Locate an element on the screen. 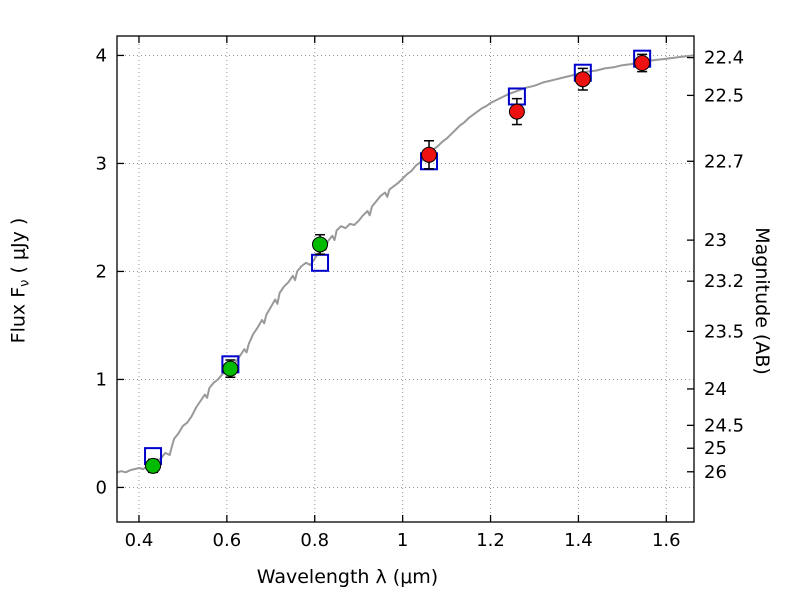 Image resolution: width=800 pixels, height=600 pixels. y-axis-label-left: Flux Fν ( μJy ) is located at coordinates (20, 281).